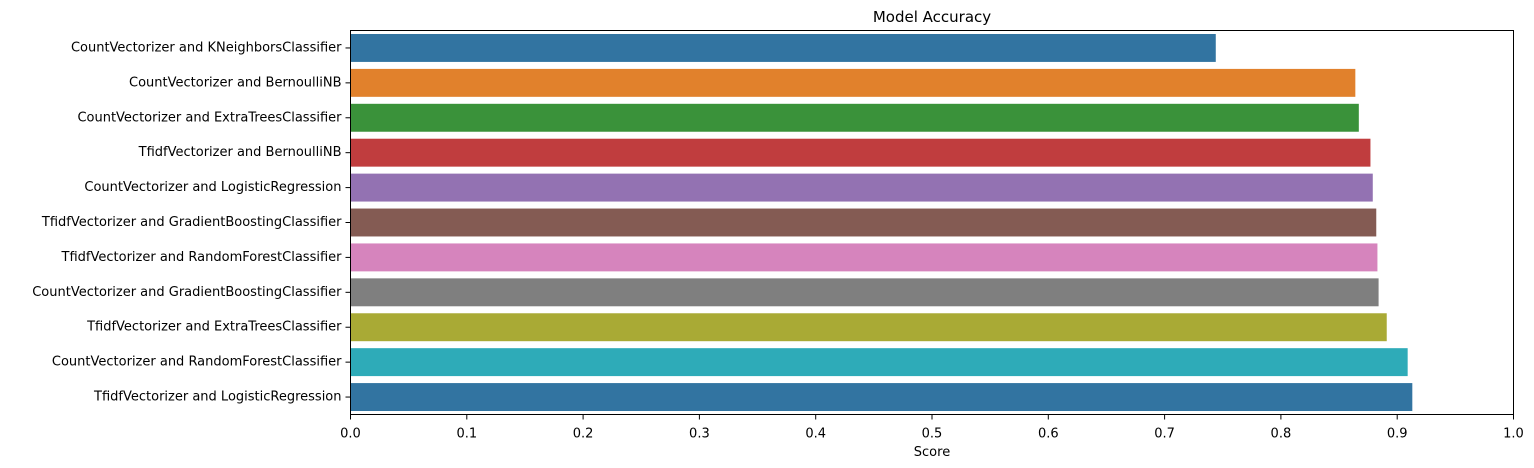  What do you see at coordinates (1281, 434) in the screenshot?
I see `x-tick-label: 0.8` at bounding box center [1281, 434].